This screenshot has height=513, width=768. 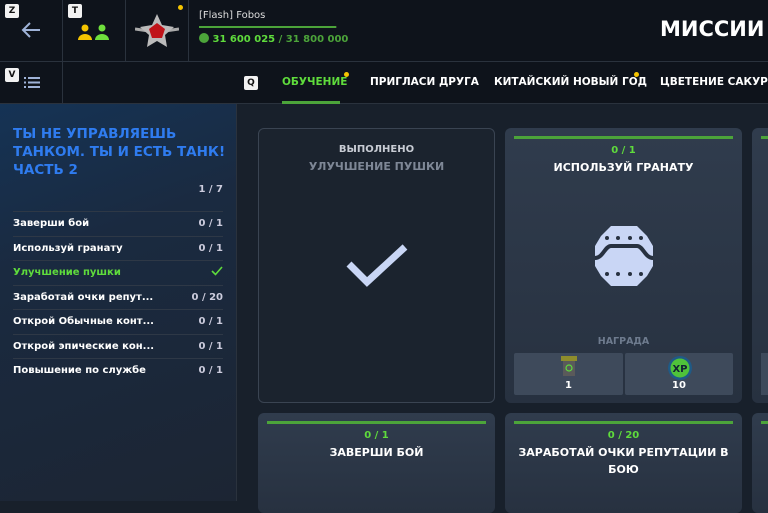 What do you see at coordinates (244, 39) in the screenshot?
I see `xp-current: 31 600 025` at bounding box center [244, 39].